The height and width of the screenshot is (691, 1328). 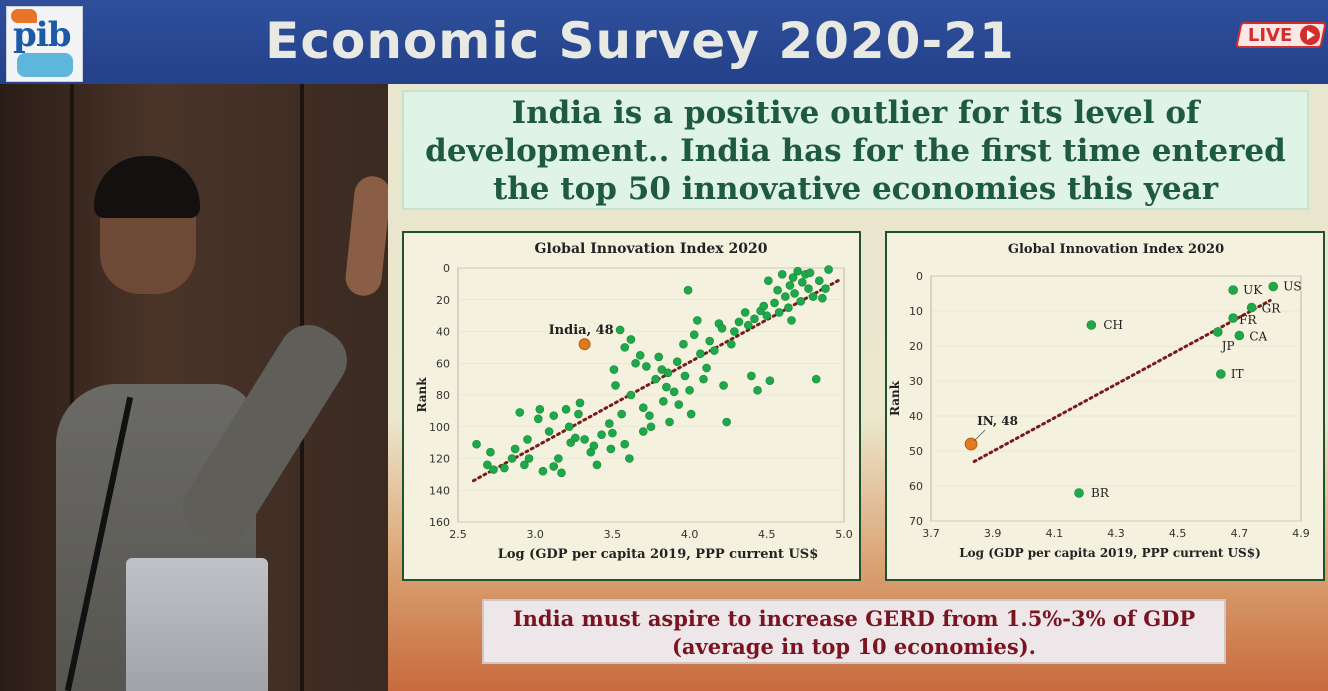 What do you see at coordinates (1301, 533) in the screenshot?
I see `x-tick-label: 4.9` at bounding box center [1301, 533].